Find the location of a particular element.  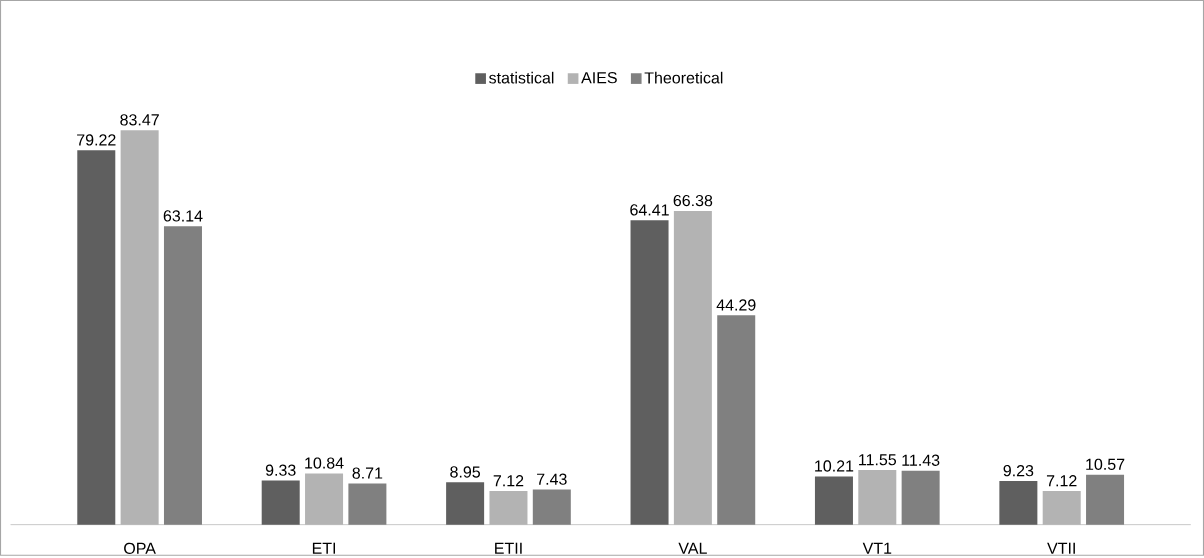

legend-label: AIES is located at coordinates (599, 77).